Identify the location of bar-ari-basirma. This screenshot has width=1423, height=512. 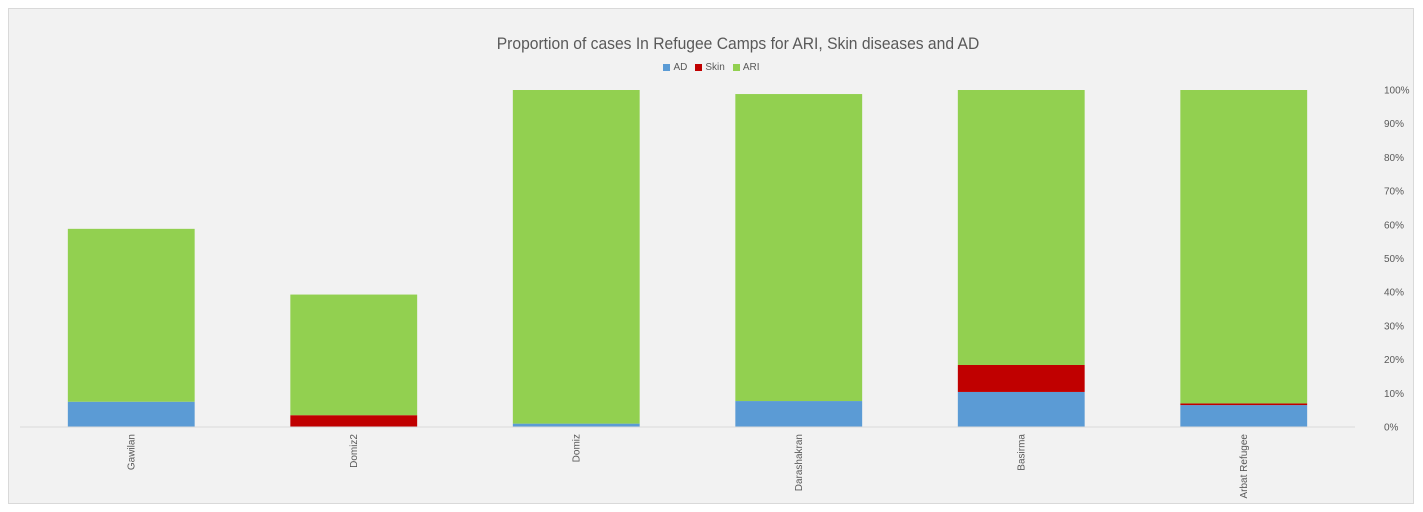
(1021, 227).